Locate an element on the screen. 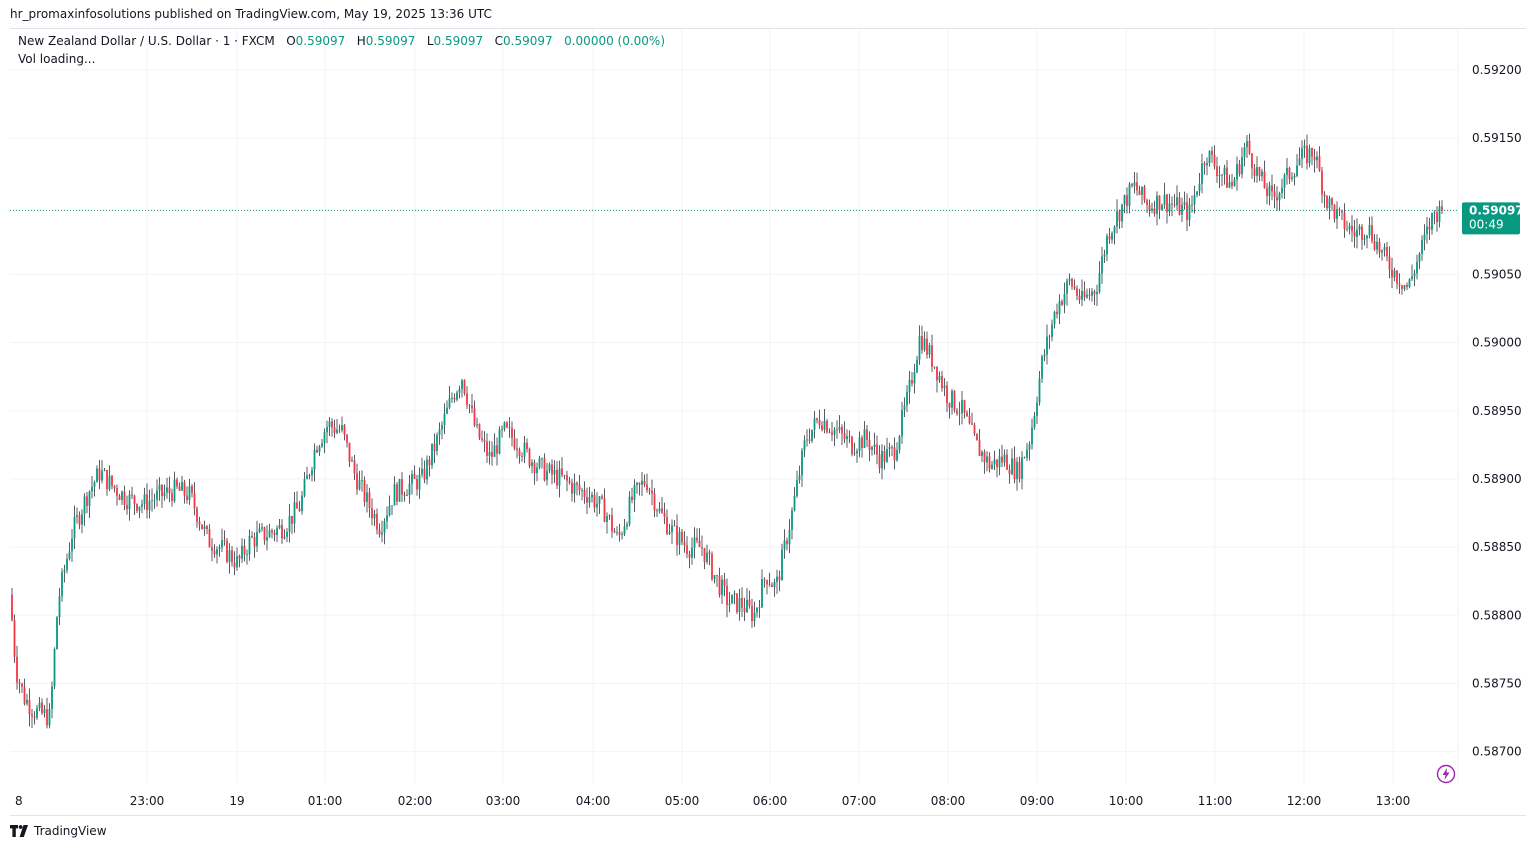  x-tick-label: 07:00 is located at coordinates (859, 801).